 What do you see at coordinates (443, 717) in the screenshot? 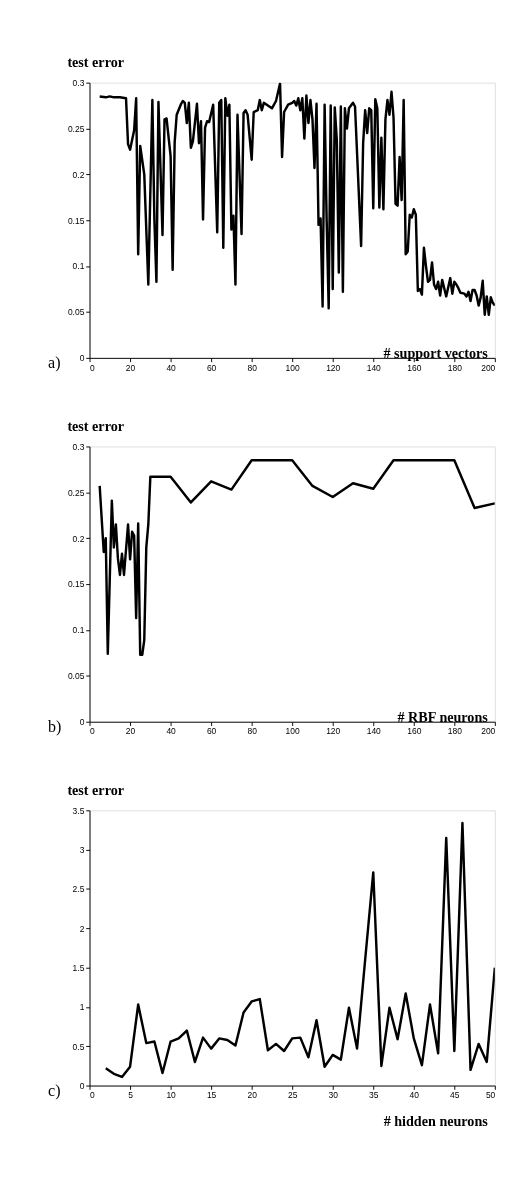
I see `x-axis-title: # RBF neurons` at bounding box center [443, 717].